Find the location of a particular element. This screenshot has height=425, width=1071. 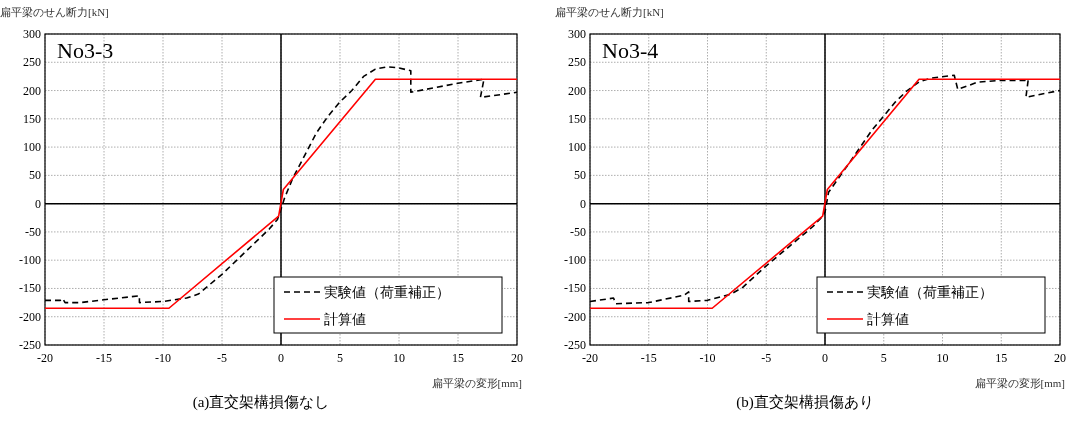

text: (b)直交架構損傷あり is located at coordinates (805, 402).